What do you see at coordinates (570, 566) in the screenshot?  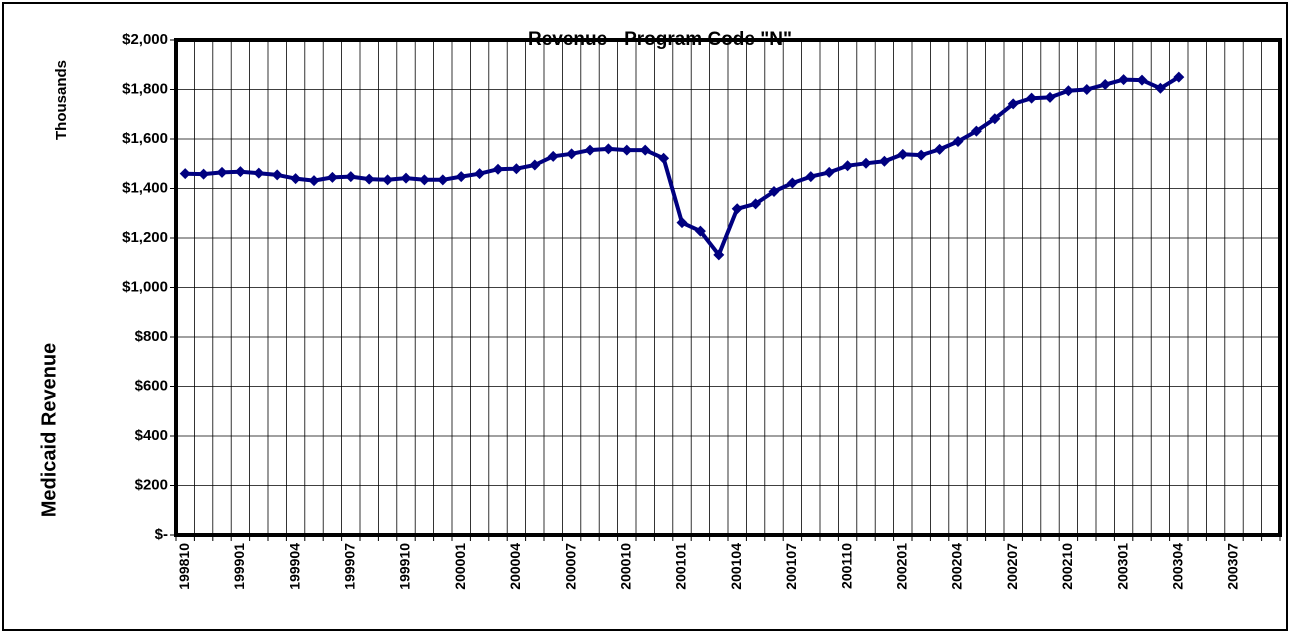 I see `x-tick-label: 200007` at bounding box center [570, 566].